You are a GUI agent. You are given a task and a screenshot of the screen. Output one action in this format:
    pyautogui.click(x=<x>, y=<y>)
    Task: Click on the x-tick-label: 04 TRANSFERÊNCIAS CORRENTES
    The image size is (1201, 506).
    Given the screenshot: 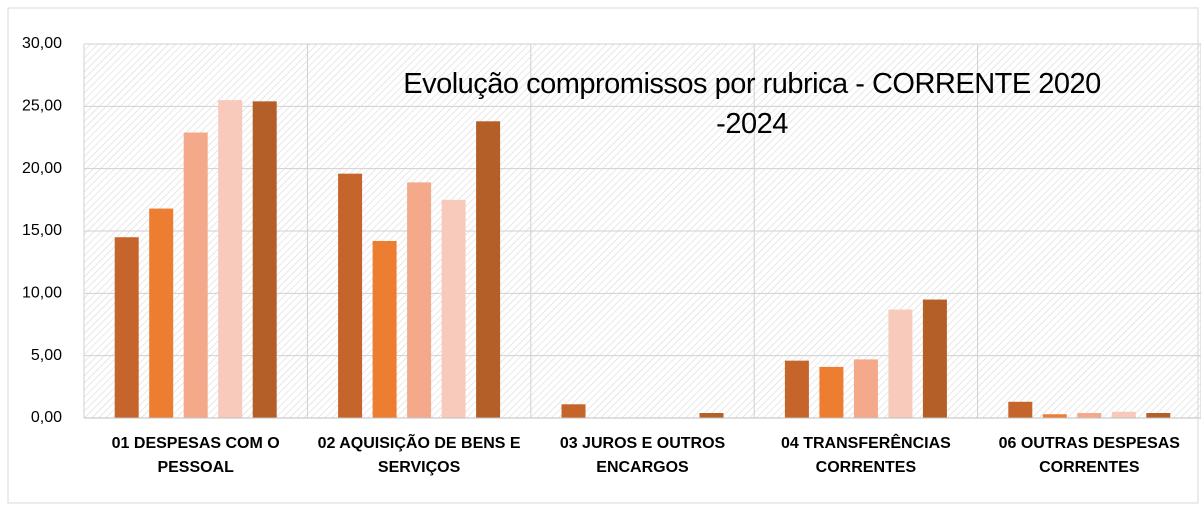 What is the action you would take?
    pyautogui.click(x=865, y=455)
    